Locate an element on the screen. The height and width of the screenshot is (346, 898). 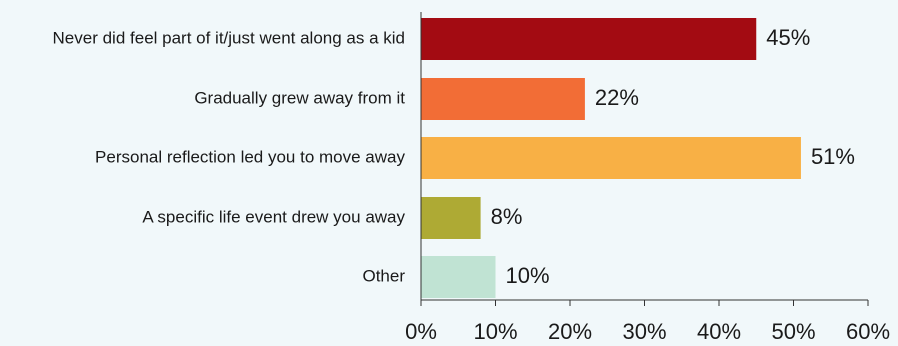
x-axis-ticks is located at coordinates (644, 303).